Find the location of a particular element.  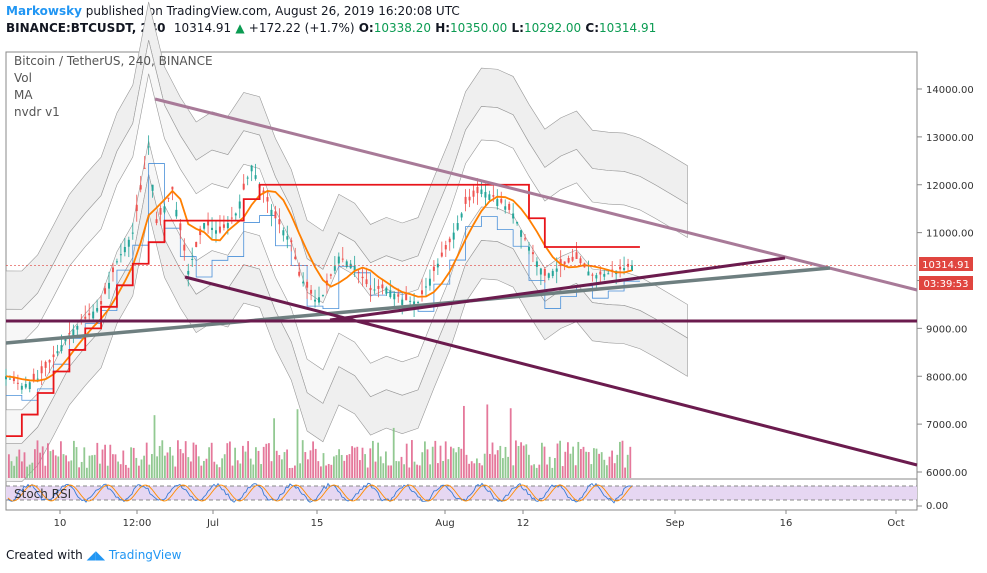

legend-vol: Vol is located at coordinates (23, 78).